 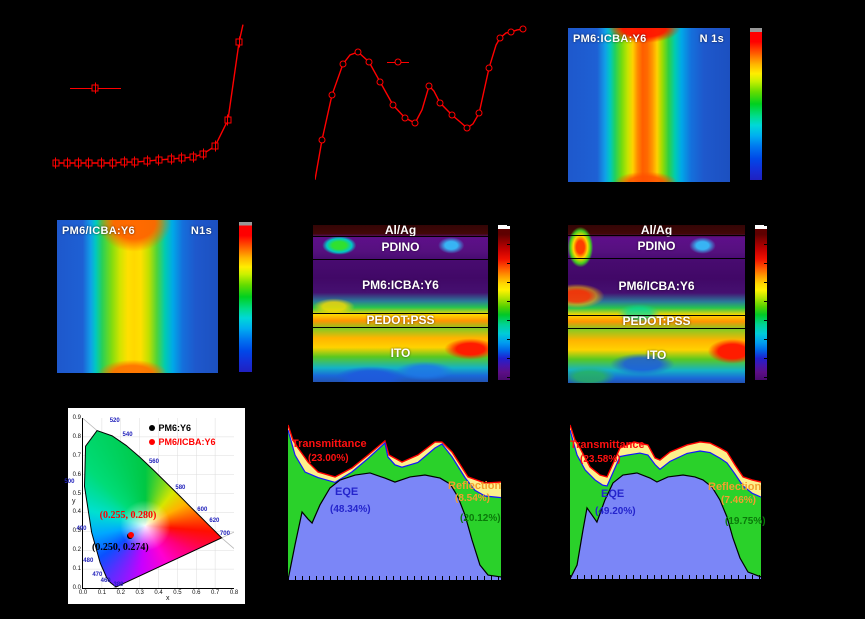 What do you see at coordinates (398, 62) in the screenshot?
I see `spectral-legend-marker` at bounding box center [398, 62].